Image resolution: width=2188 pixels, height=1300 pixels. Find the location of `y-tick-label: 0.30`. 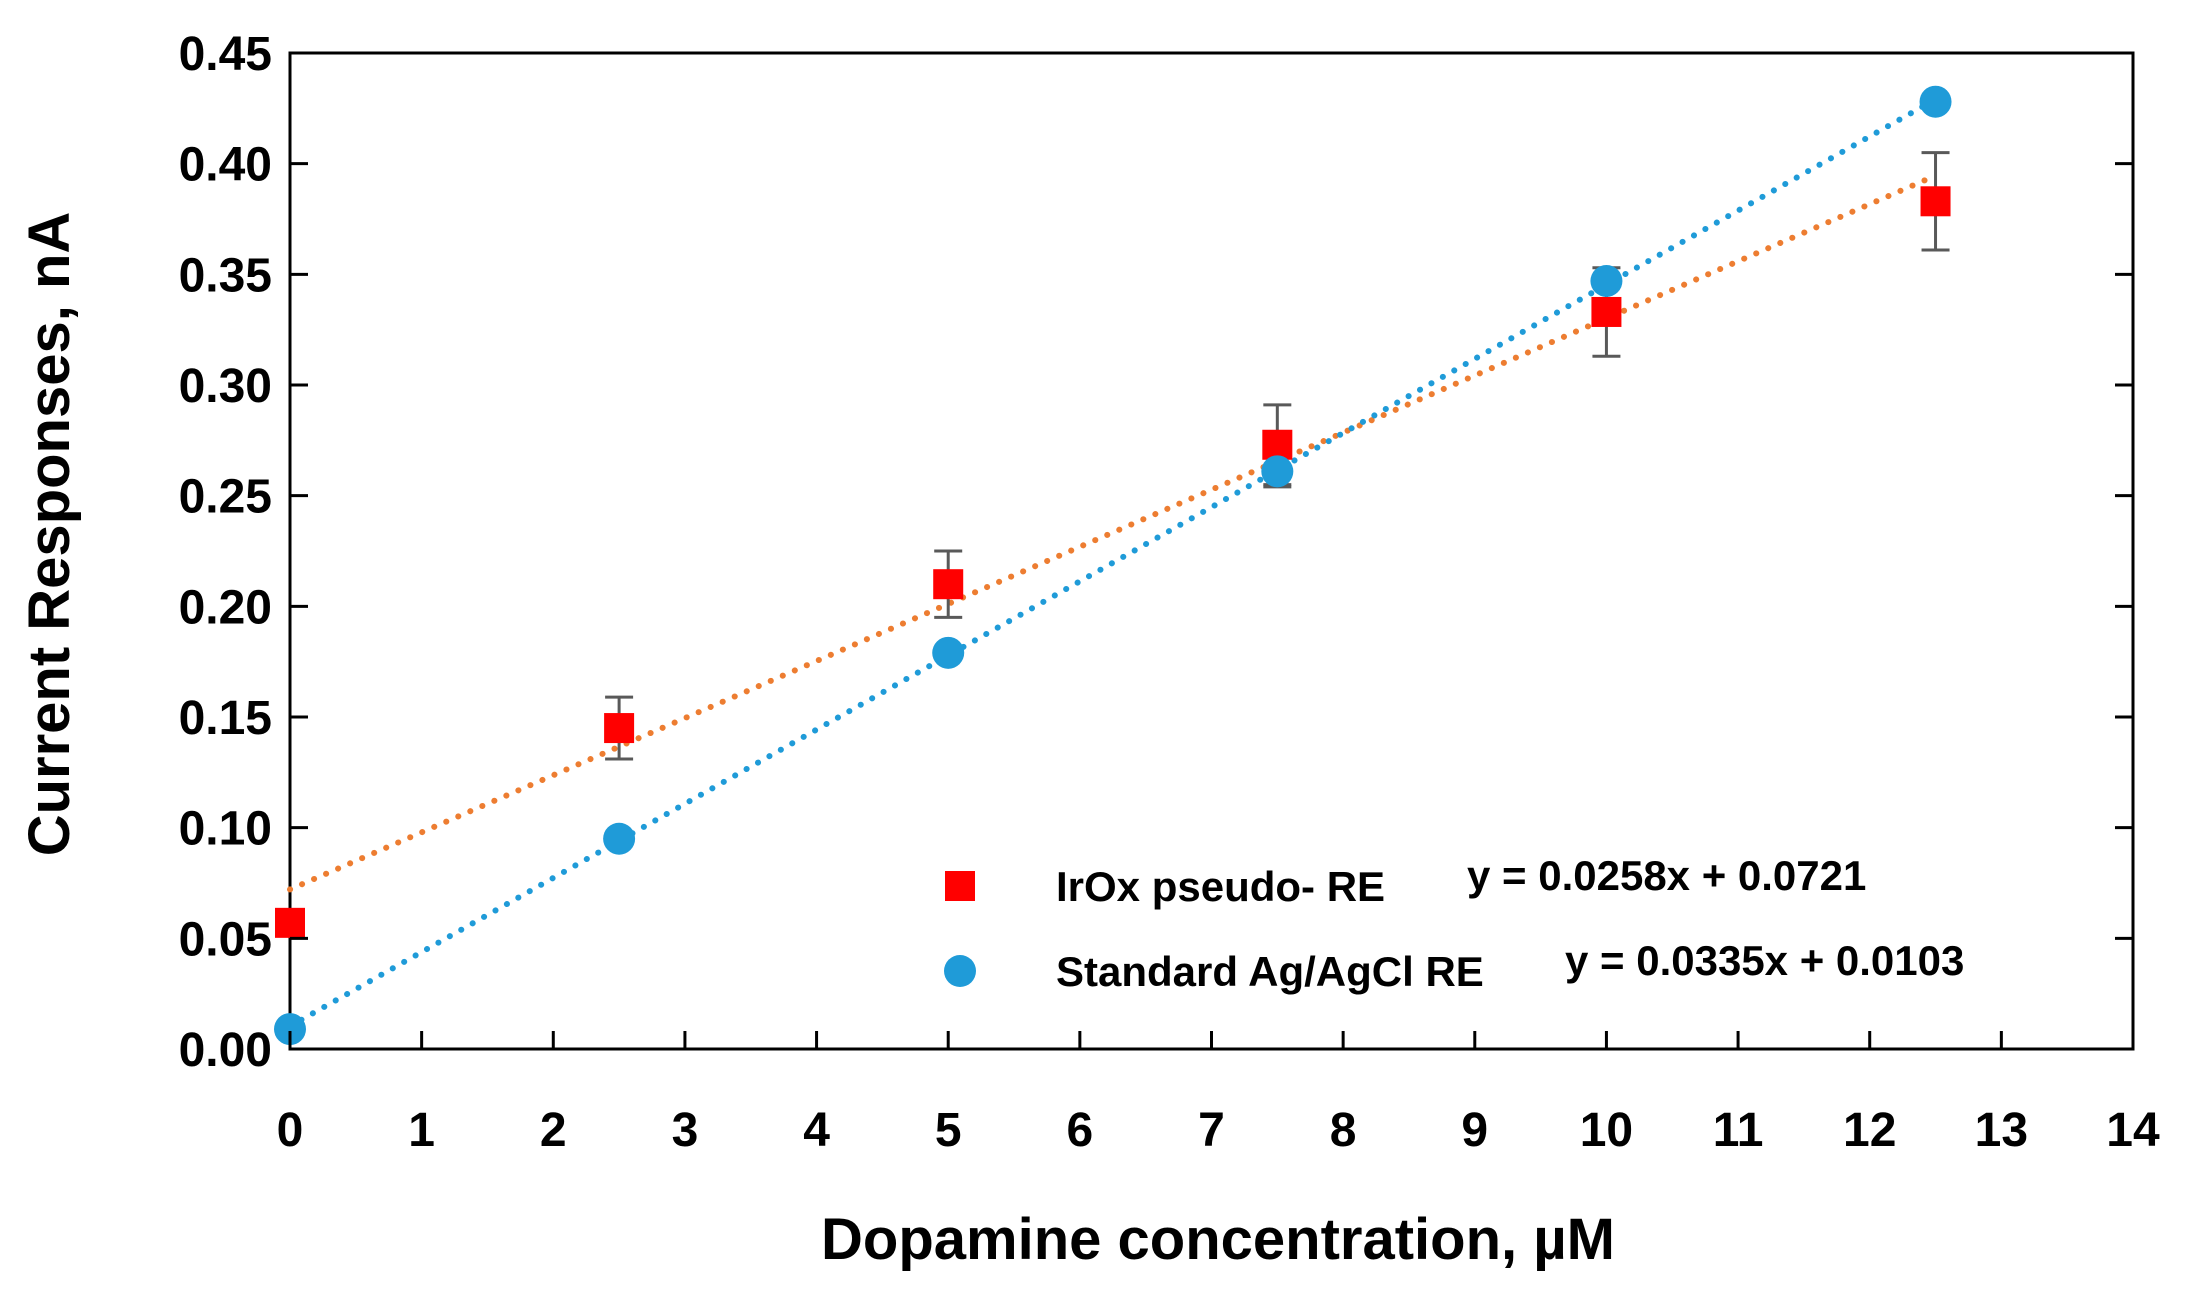

y-tick-label: 0.30 is located at coordinates (225, 386).